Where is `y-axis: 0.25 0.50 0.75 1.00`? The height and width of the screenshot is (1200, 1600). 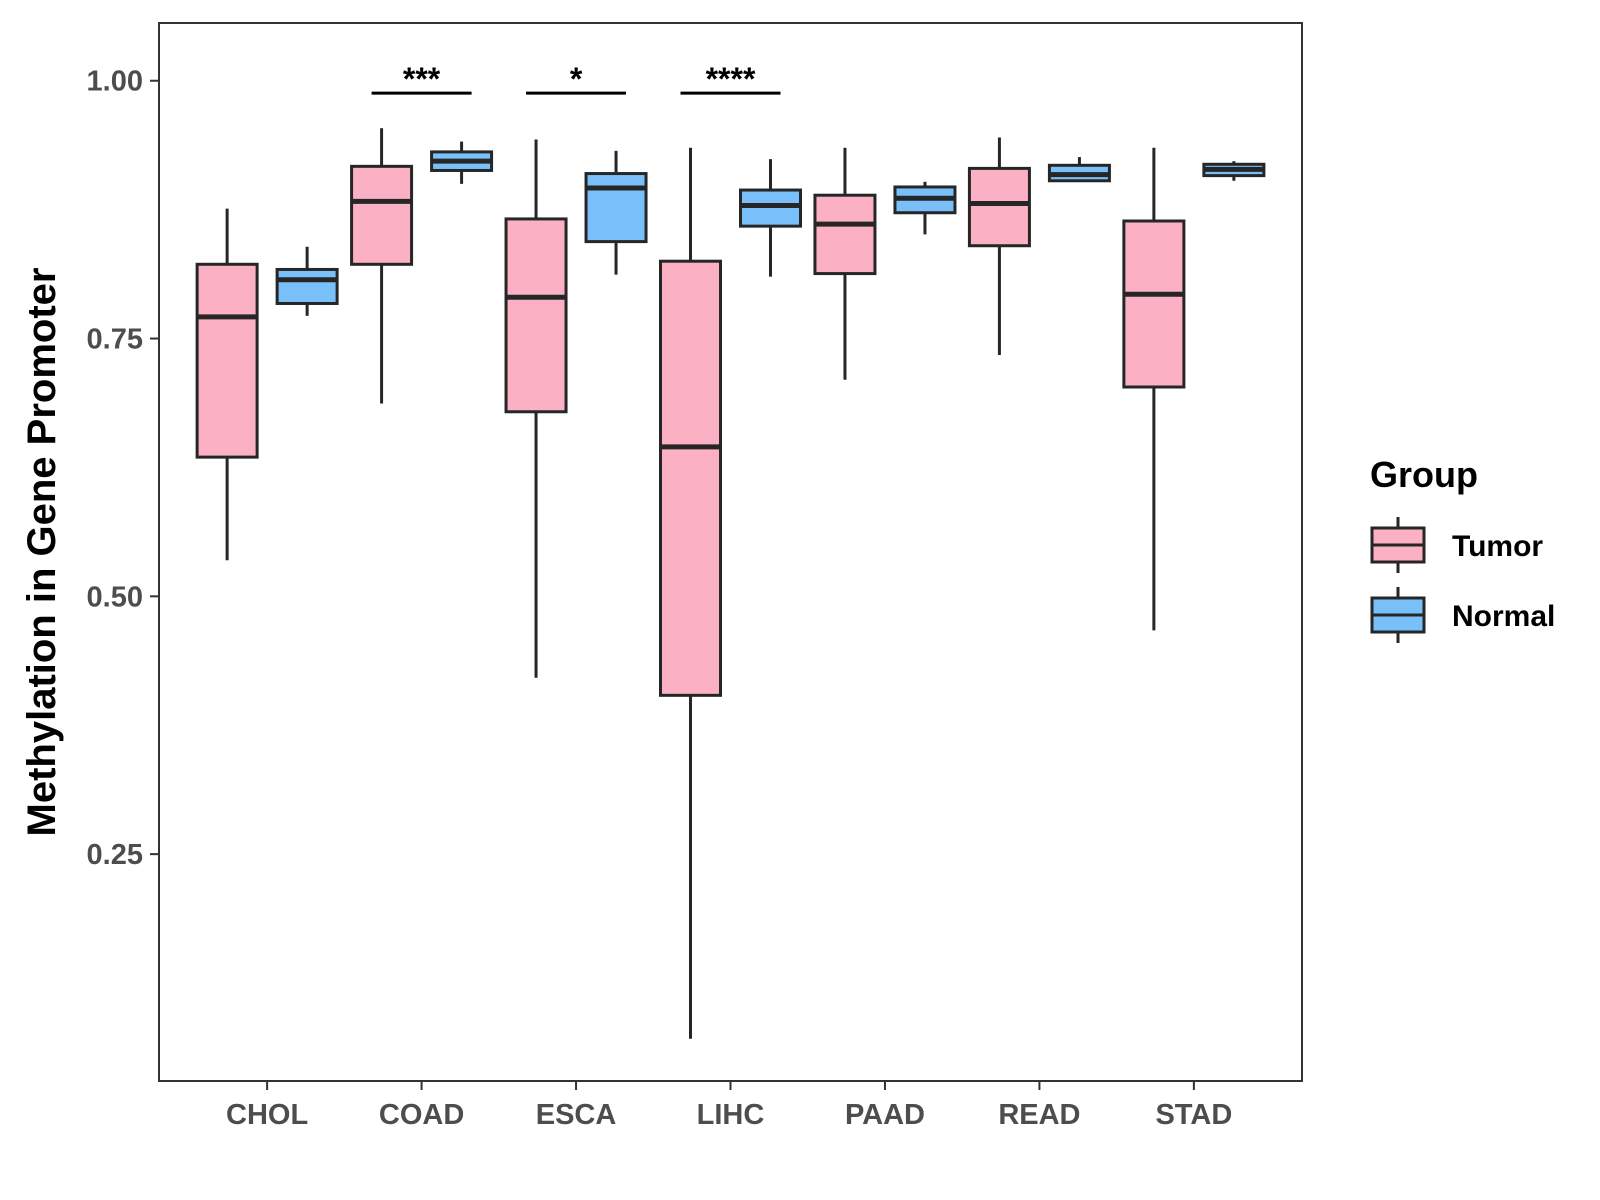 y-axis: 0.25 0.50 0.75 1.00 is located at coordinates (123, 468).